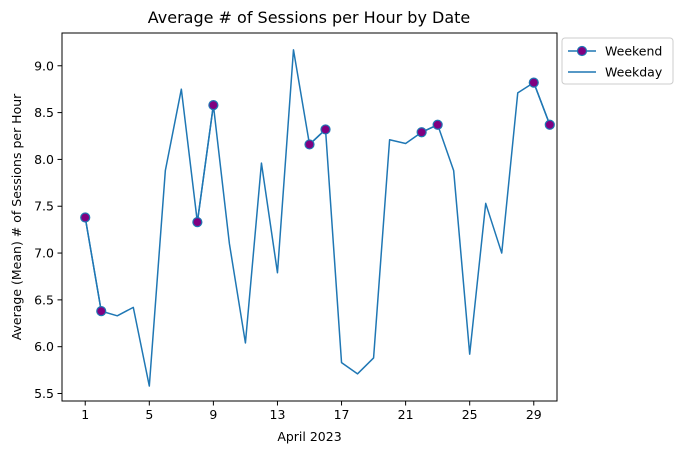 This screenshot has width=684, height=455. Describe the element at coordinates (633, 51) in the screenshot. I see `legend-weekend-label: Weekend` at that location.